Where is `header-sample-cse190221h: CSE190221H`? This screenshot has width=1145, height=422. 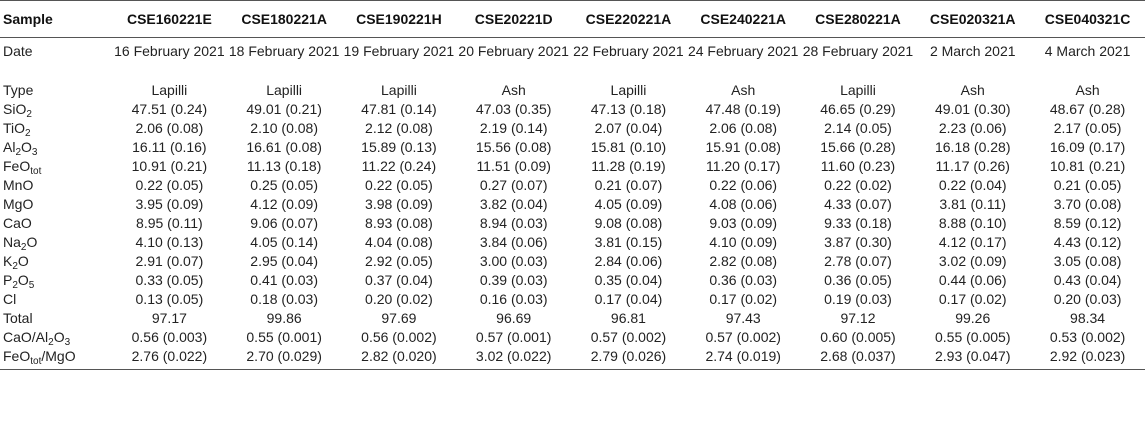
header-sample-cse190221h: CSE190221H is located at coordinates (399, 19).